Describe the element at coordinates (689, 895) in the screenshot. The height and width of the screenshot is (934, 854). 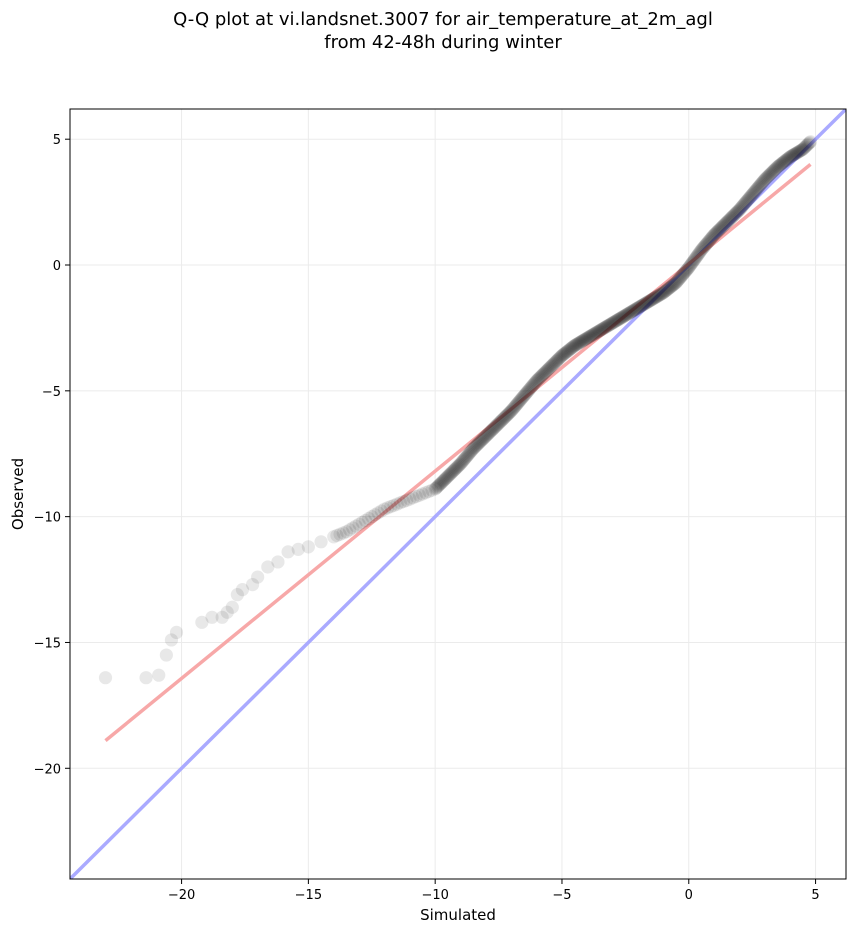
I see `x-tick-label: 0` at that location.